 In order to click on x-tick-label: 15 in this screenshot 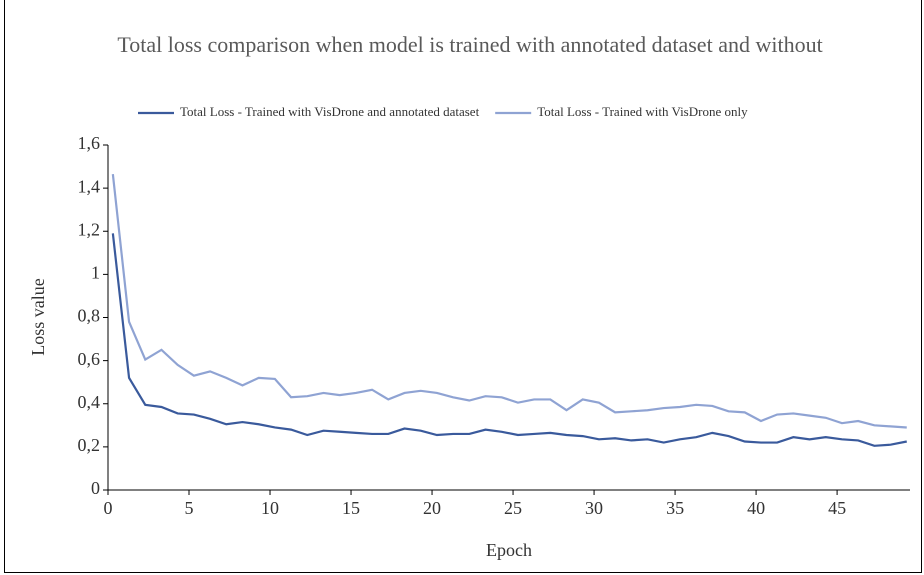, I will do `click(351, 508)`.